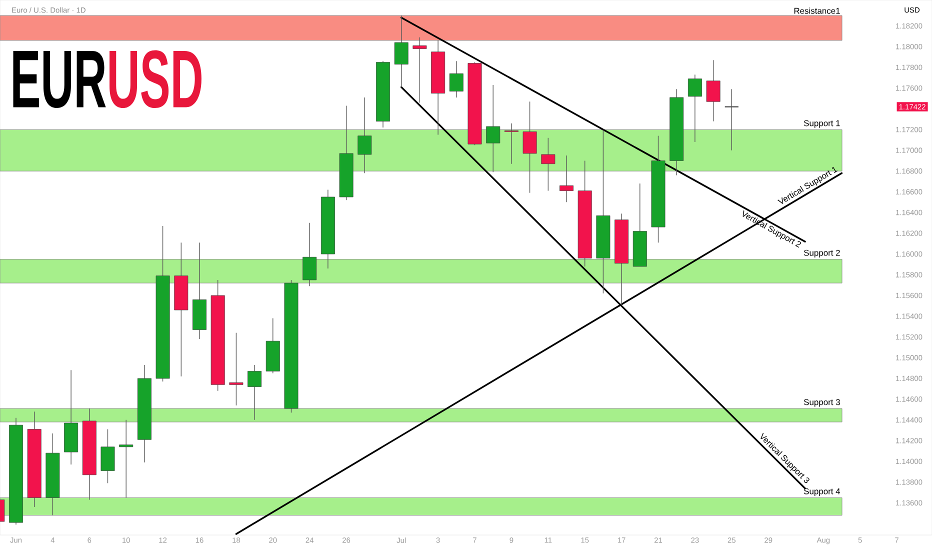 The height and width of the screenshot is (550, 932). What do you see at coordinates (59, 79) in the screenshot?
I see `annotation: EUR` at bounding box center [59, 79].